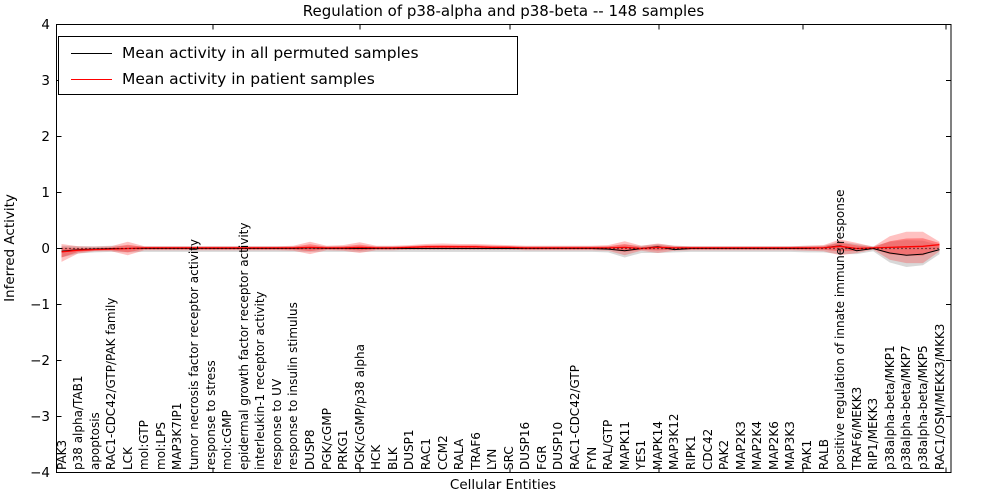  Describe the element at coordinates (248, 79) in the screenshot. I see `legend-label: Mean activity in patient samples` at that location.